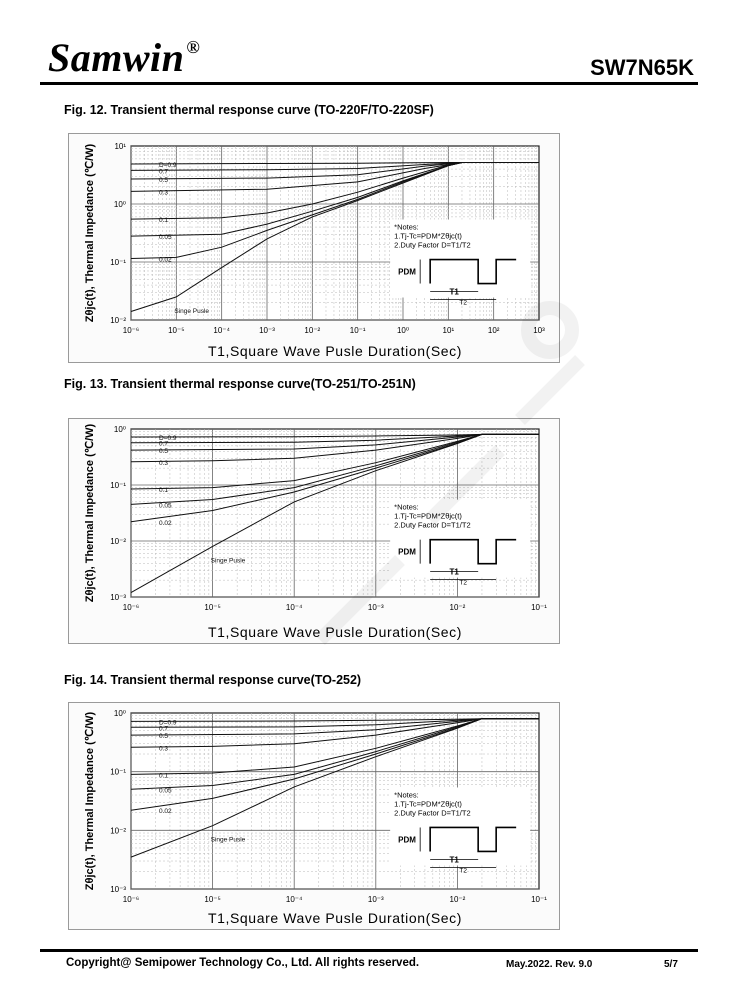 This screenshot has height=1000, width=738. I want to click on footer-page-number: 5/7, so click(671, 964).